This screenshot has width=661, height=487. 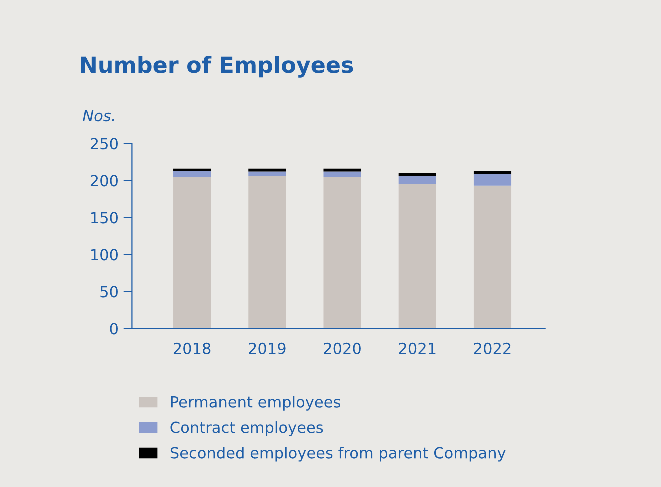 I want to click on y-tick-label: 100, so click(x=105, y=255).